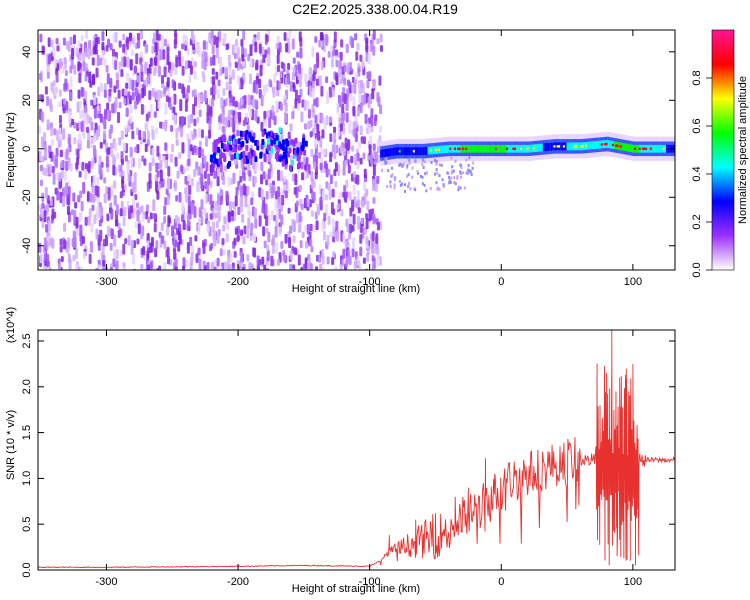 The height and width of the screenshot is (600, 750). What do you see at coordinates (238, 582) in the screenshot?
I see `x-tick-label: -200` at bounding box center [238, 582].